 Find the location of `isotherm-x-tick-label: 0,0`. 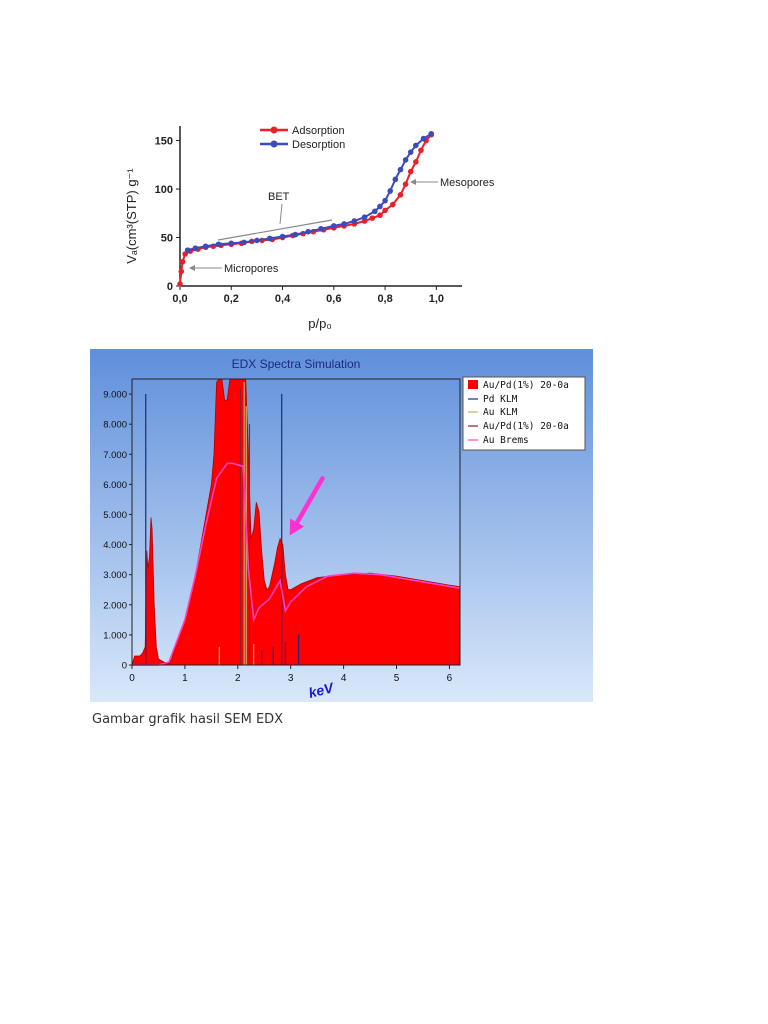

isotherm-x-tick-label: 0,0 is located at coordinates (179, 299).